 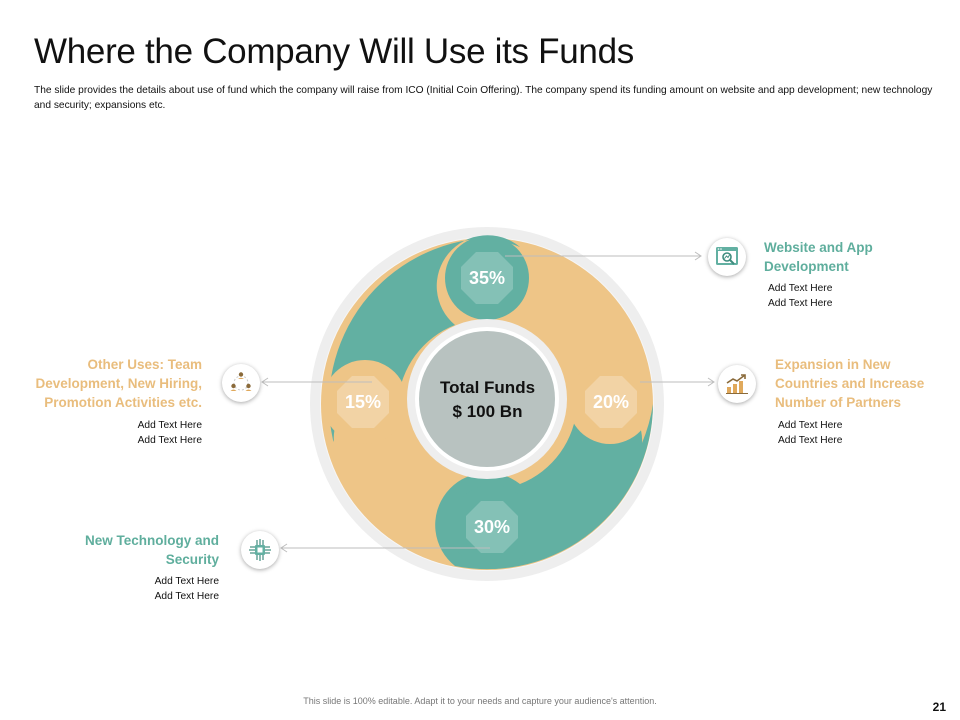 What do you see at coordinates (241, 383) in the screenshot?
I see `team-network-icon` at bounding box center [241, 383].